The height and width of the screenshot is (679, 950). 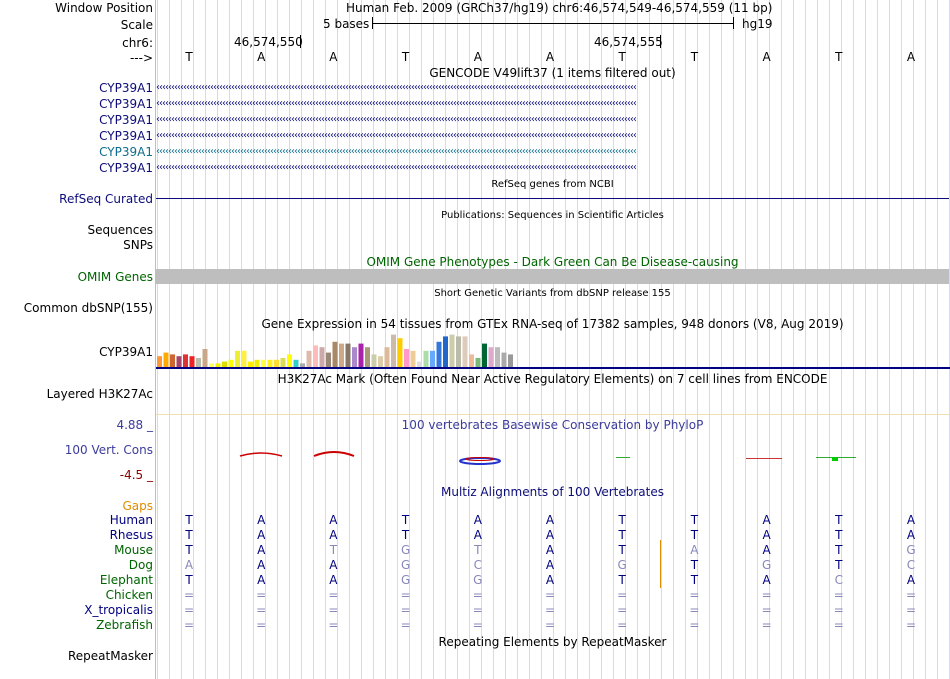 What do you see at coordinates (108, 450) in the screenshot?
I see `phylop-label: 100 Vert. Cons` at bounding box center [108, 450].